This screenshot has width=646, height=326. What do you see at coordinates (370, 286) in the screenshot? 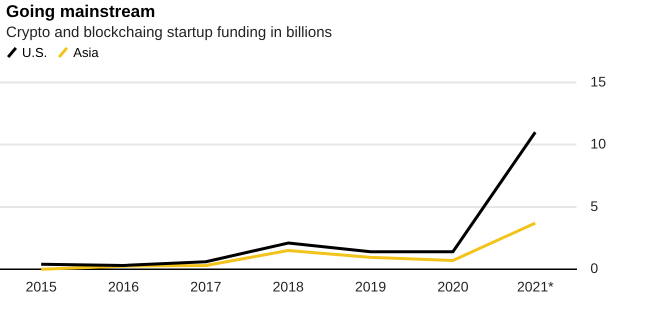
I see `x-tick-label: 2019` at bounding box center [370, 286].